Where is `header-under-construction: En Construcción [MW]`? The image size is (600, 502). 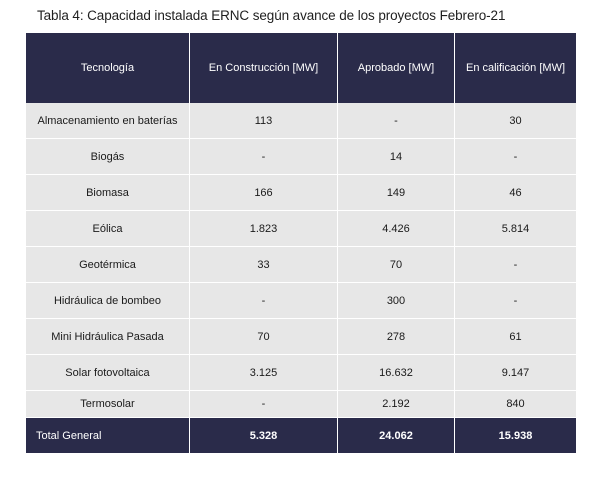
header-under-construction: En Construcción [MW] is located at coordinates (264, 68).